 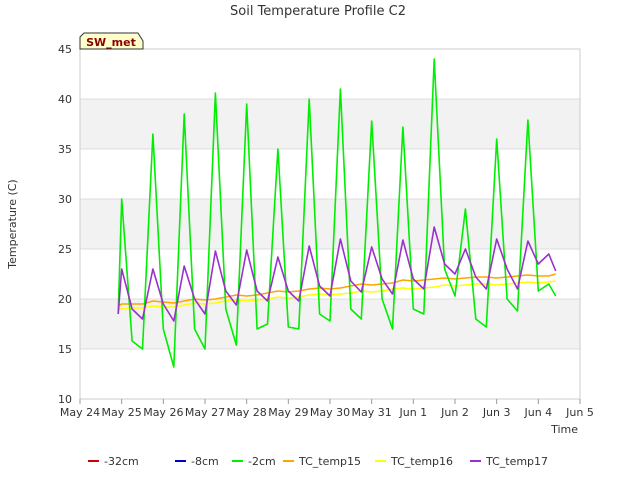 I want to click on series-line-tctemp17, so click(x=337, y=274).